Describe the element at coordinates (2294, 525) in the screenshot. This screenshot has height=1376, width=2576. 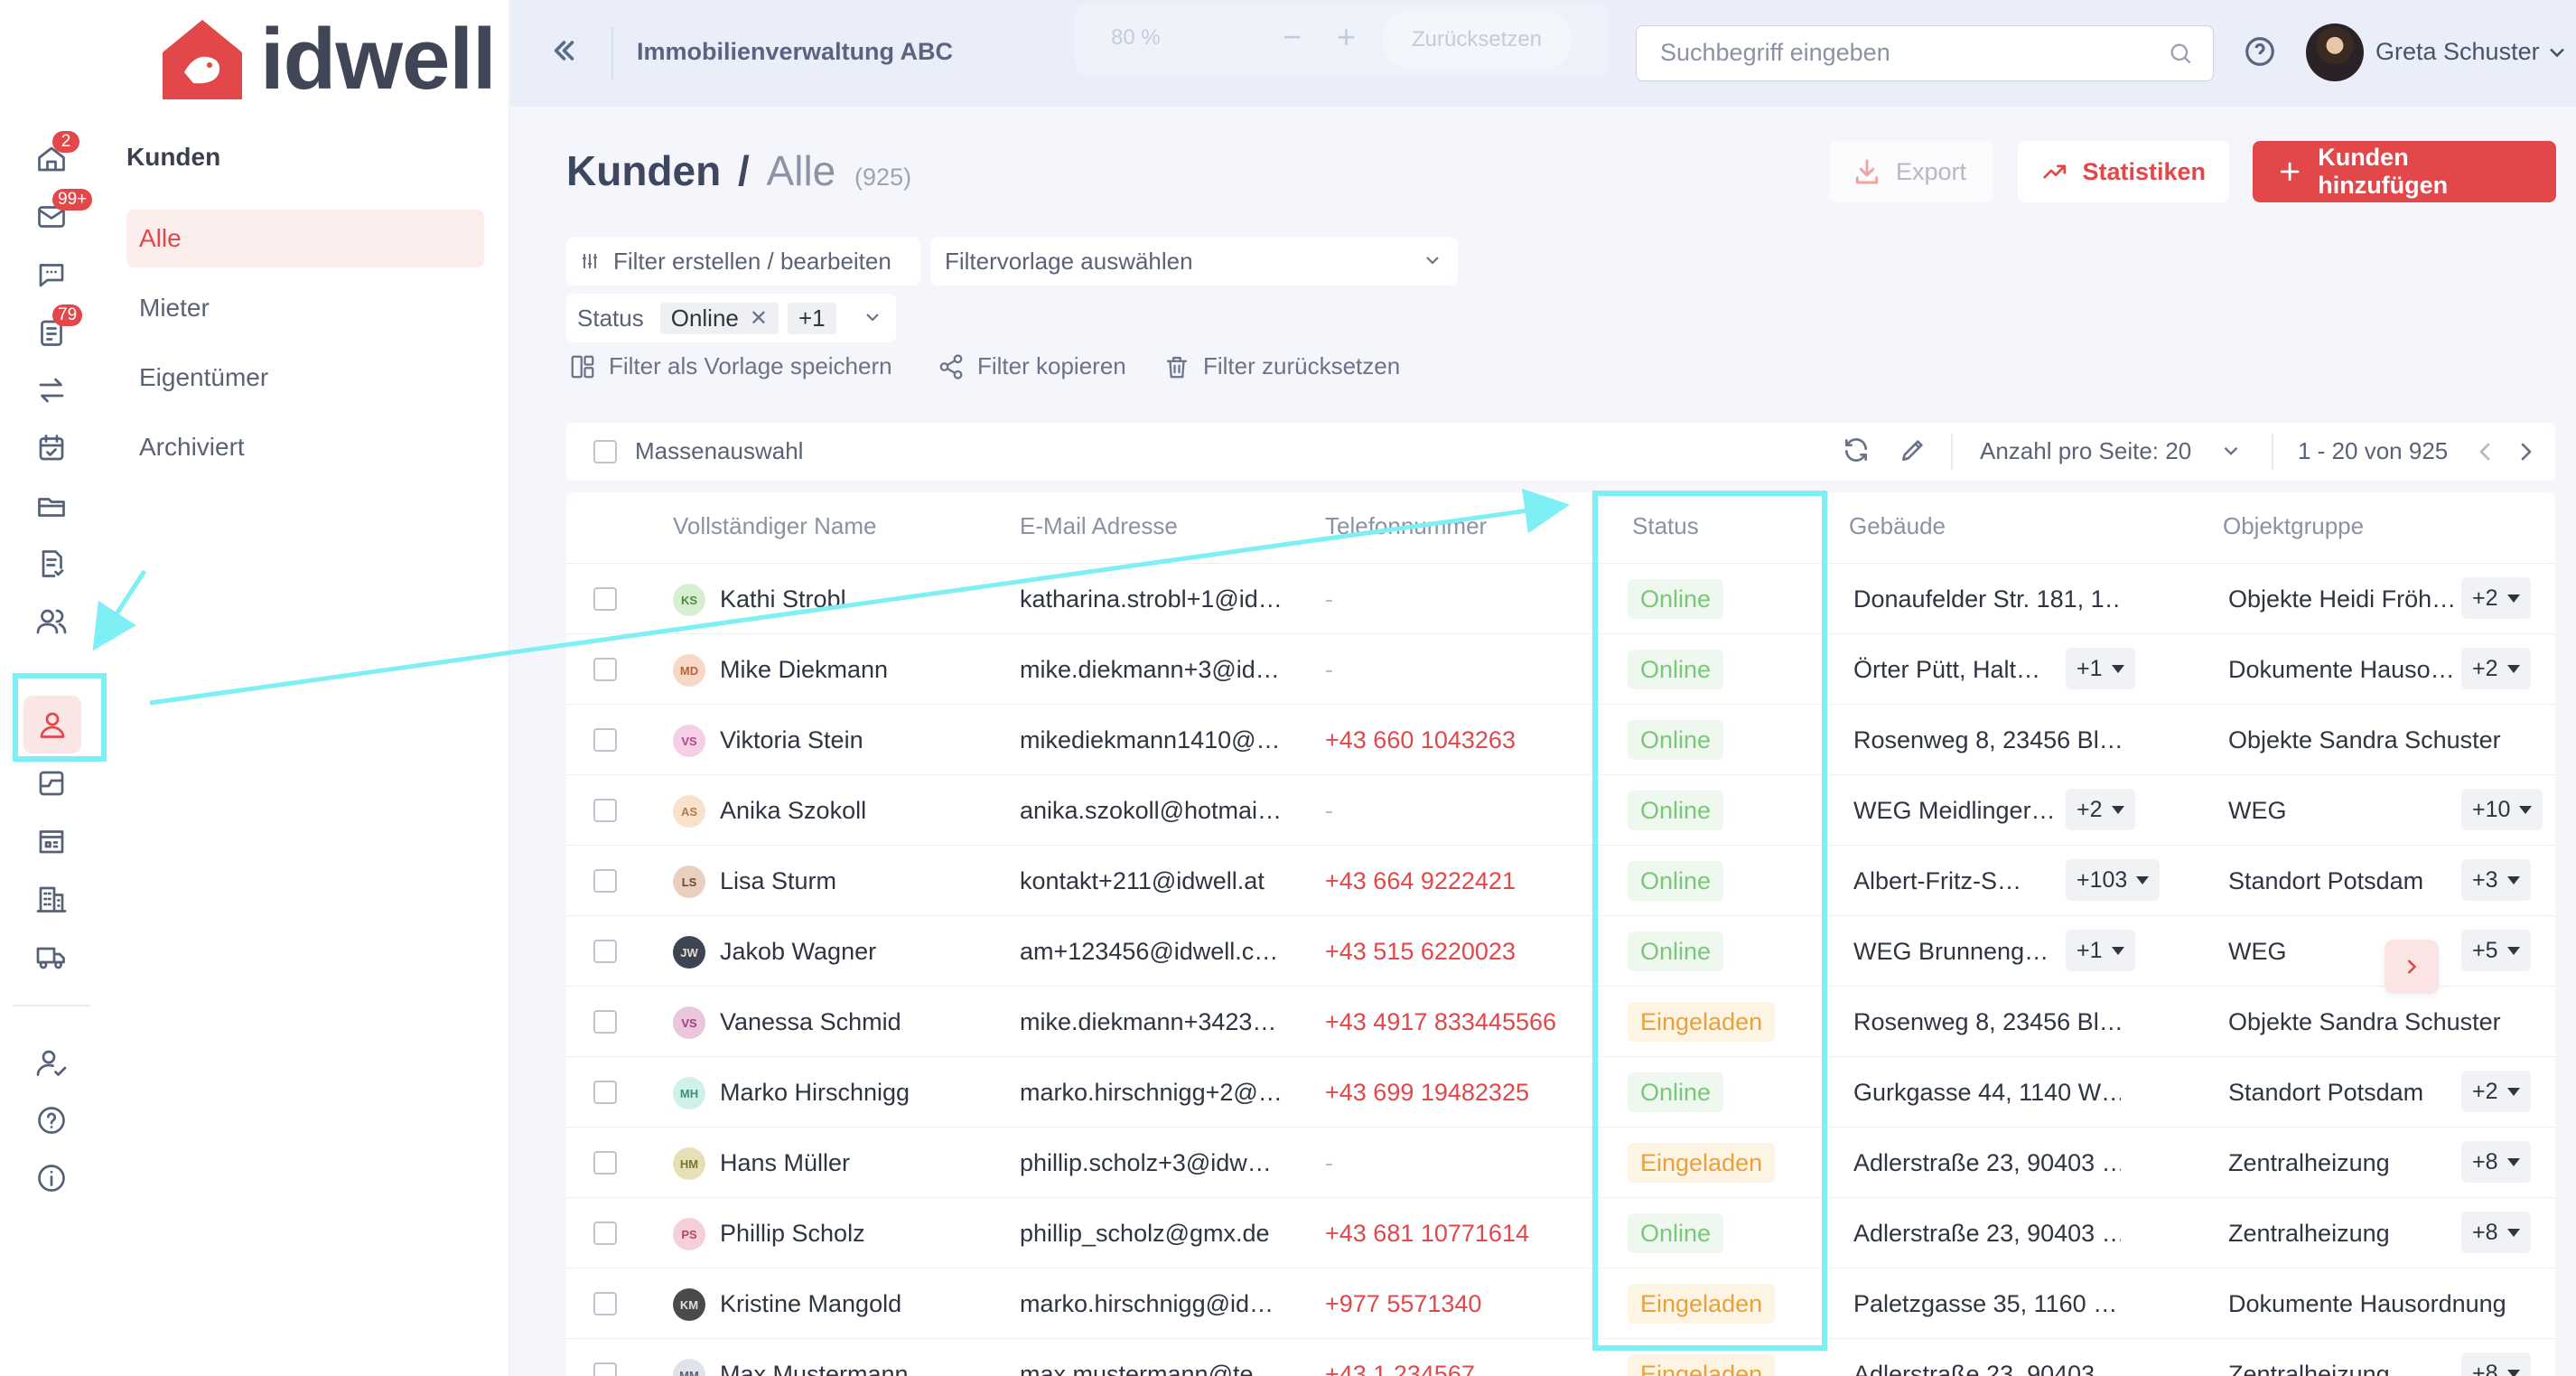
I see `column-header-object-group: Objektgruppe` at that location.